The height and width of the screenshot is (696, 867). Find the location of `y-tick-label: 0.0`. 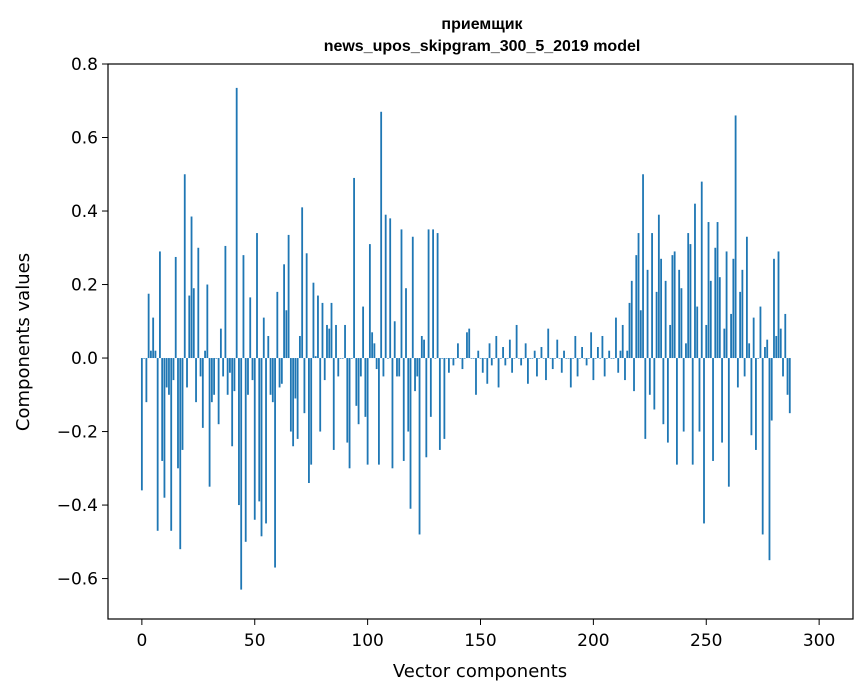

y-tick-label: 0.0 is located at coordinates (84, 359).